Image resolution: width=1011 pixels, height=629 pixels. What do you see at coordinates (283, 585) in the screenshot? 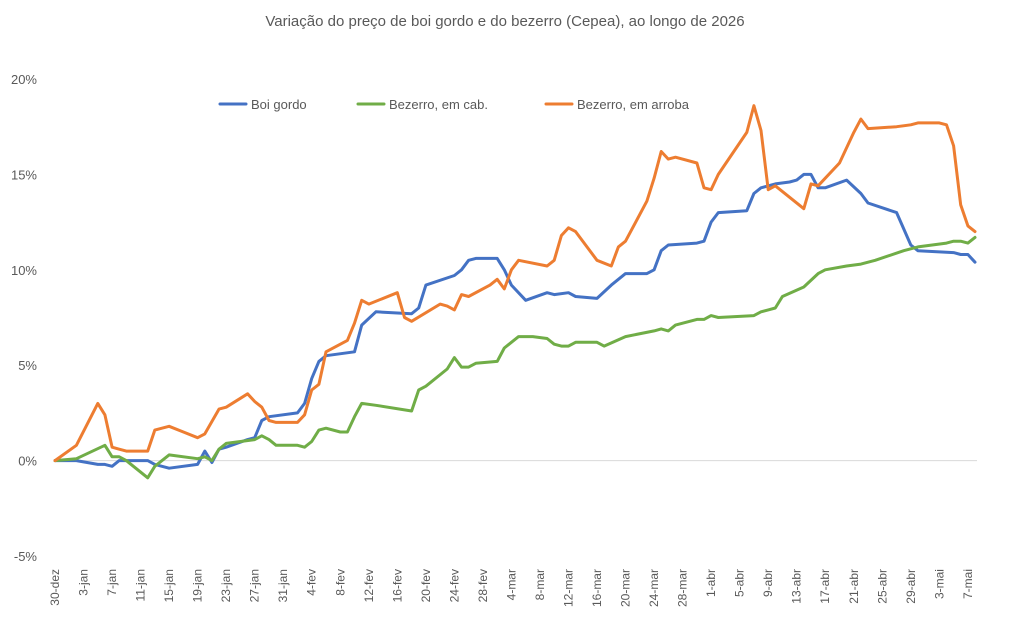
I see `x-tick-label: 31-jan` at bounding box center [283, 585].